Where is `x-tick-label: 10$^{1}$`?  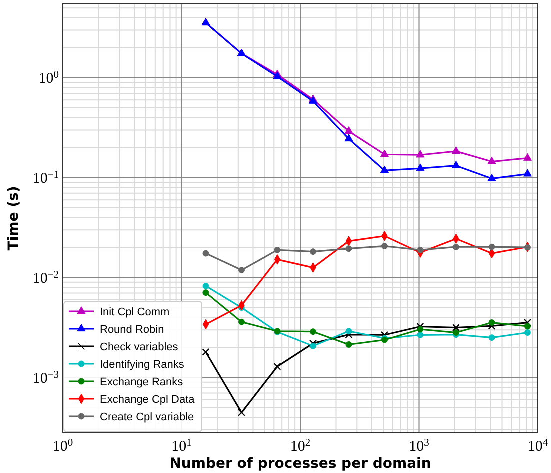
x-tick-label: 10$^{1}$ is located at coordinates (182, 446).